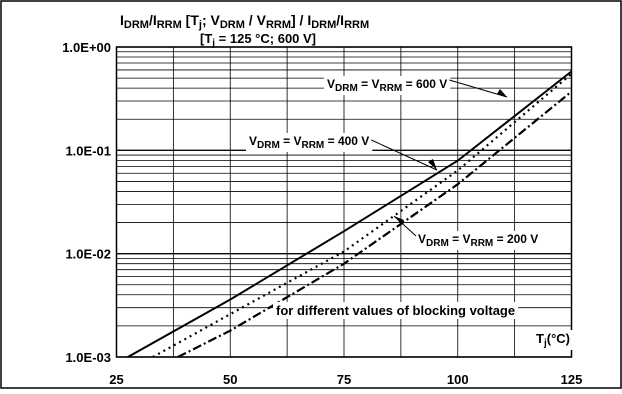 This screenshot has width=622, height=394. What do you see at coordinates (404, 155) in the screenshot?
I see `leader-400v` at bounding box center [404, 155].